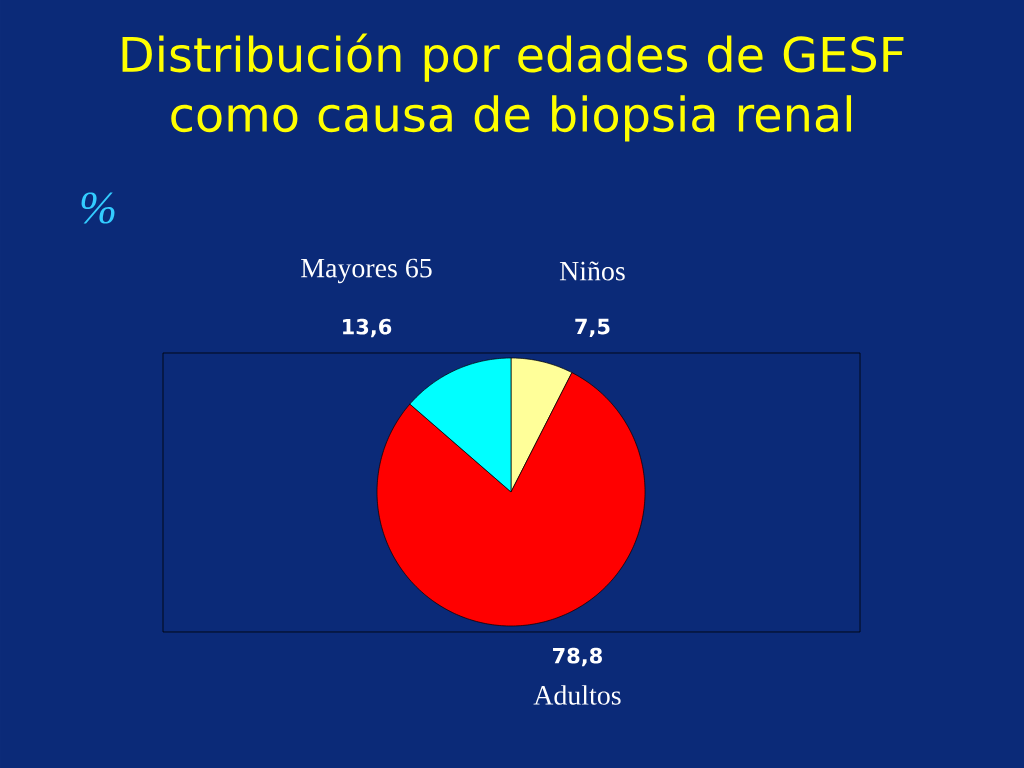 The height and width of the screenshot is (768, 1024). I want to click on chart-title: Distribución por edades de GESF como causa de biopsia renal, so click(513, 87).